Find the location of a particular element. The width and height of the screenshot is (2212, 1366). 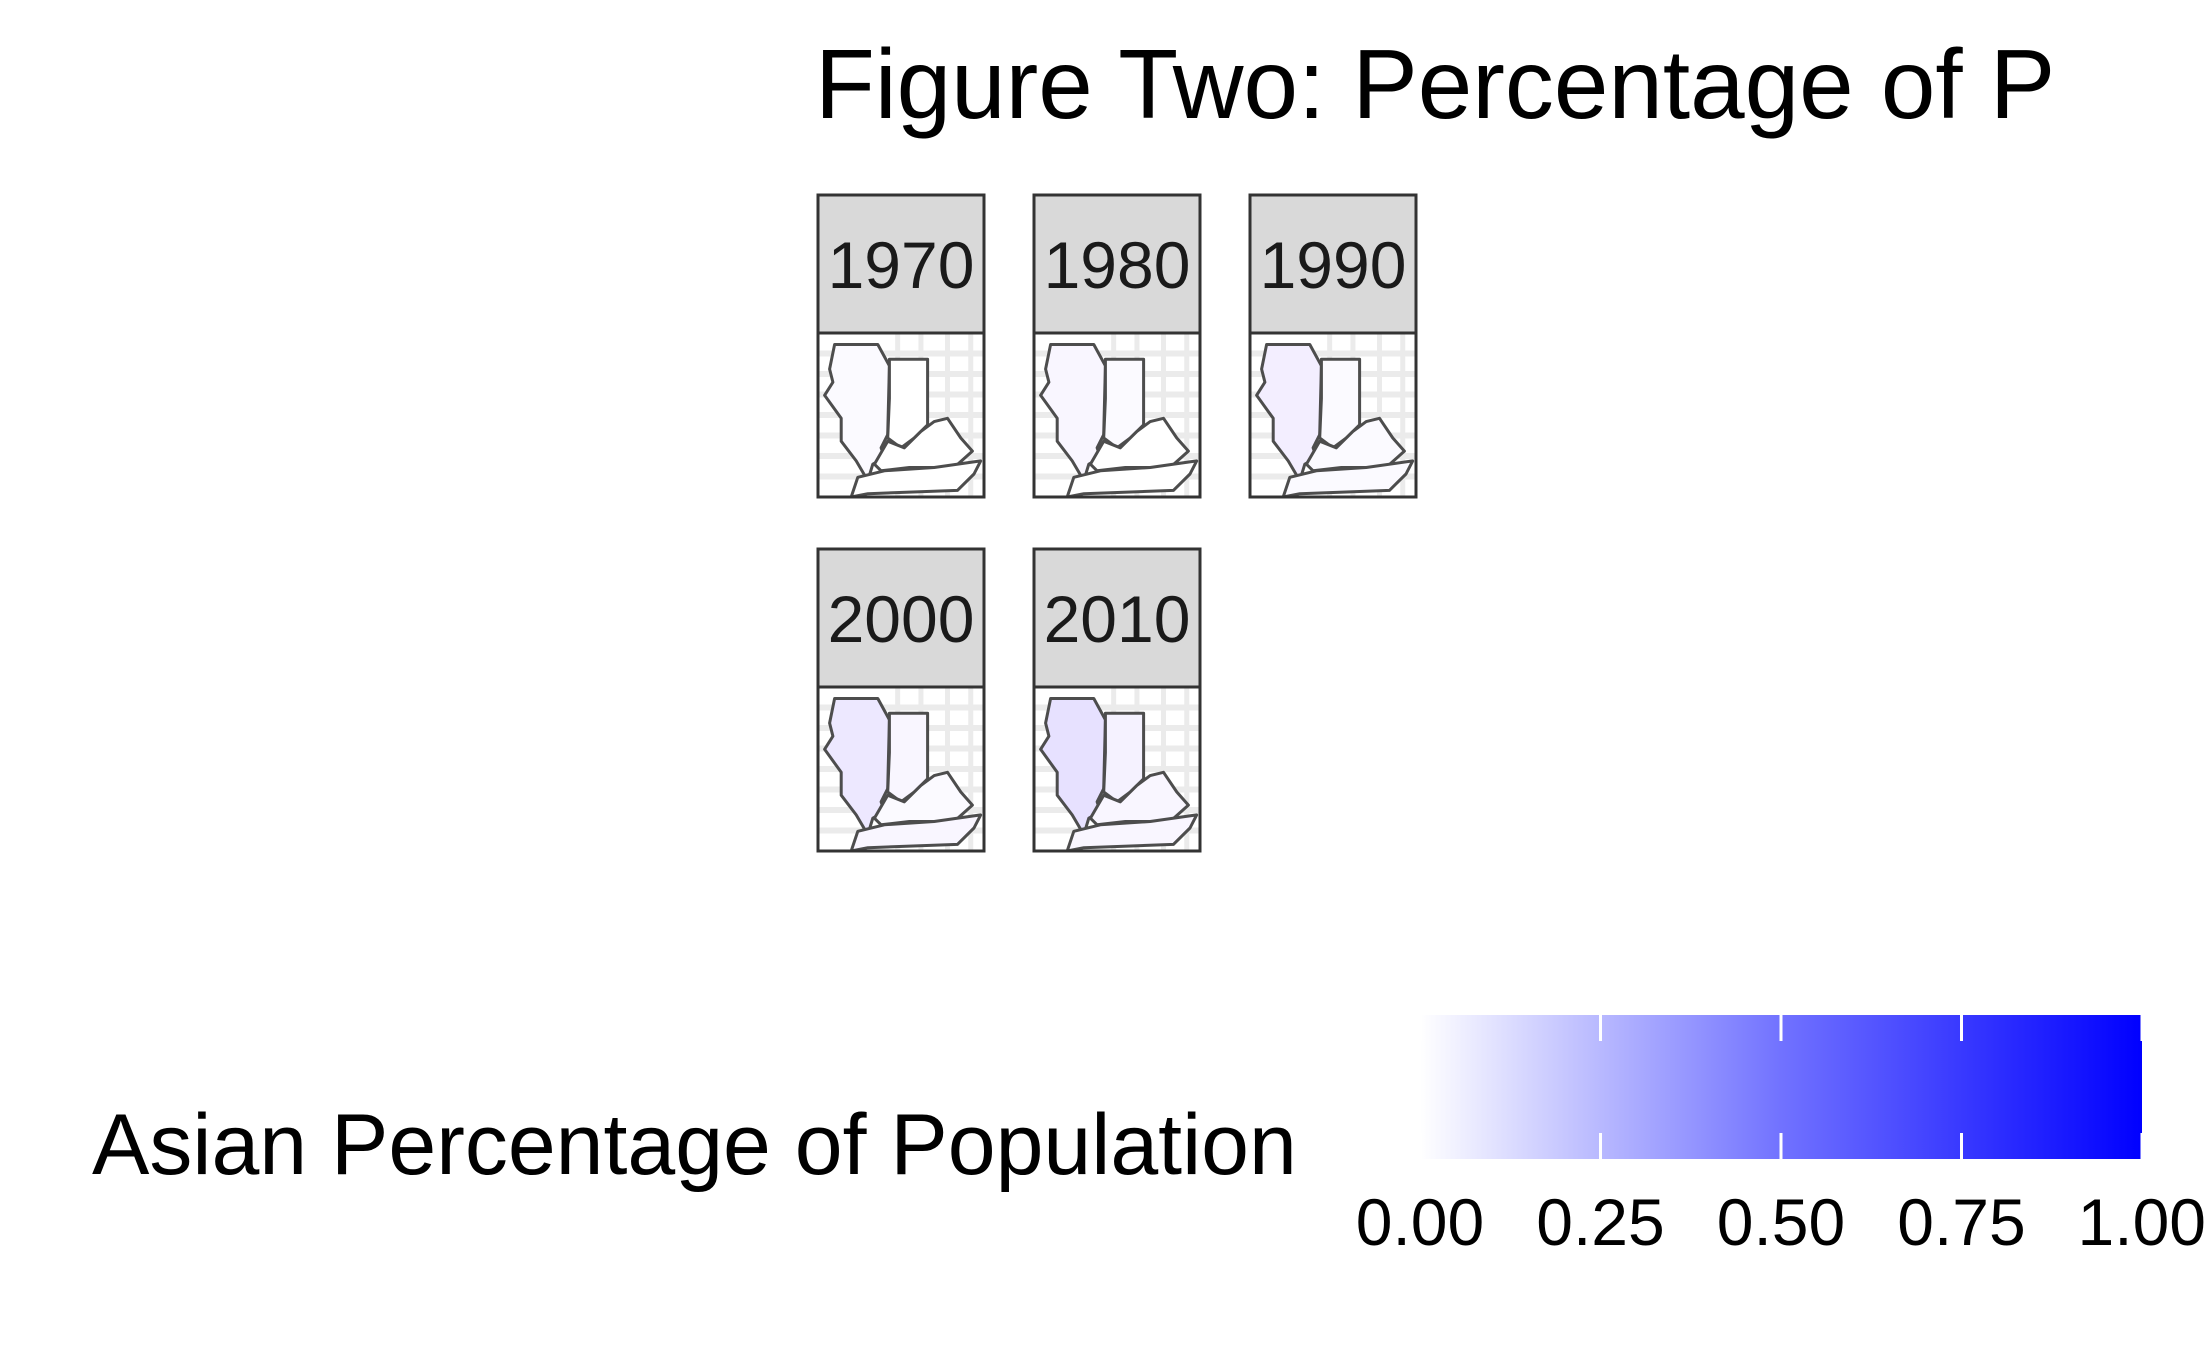

facet-label: 2000 is located at coordinates (901, 619).